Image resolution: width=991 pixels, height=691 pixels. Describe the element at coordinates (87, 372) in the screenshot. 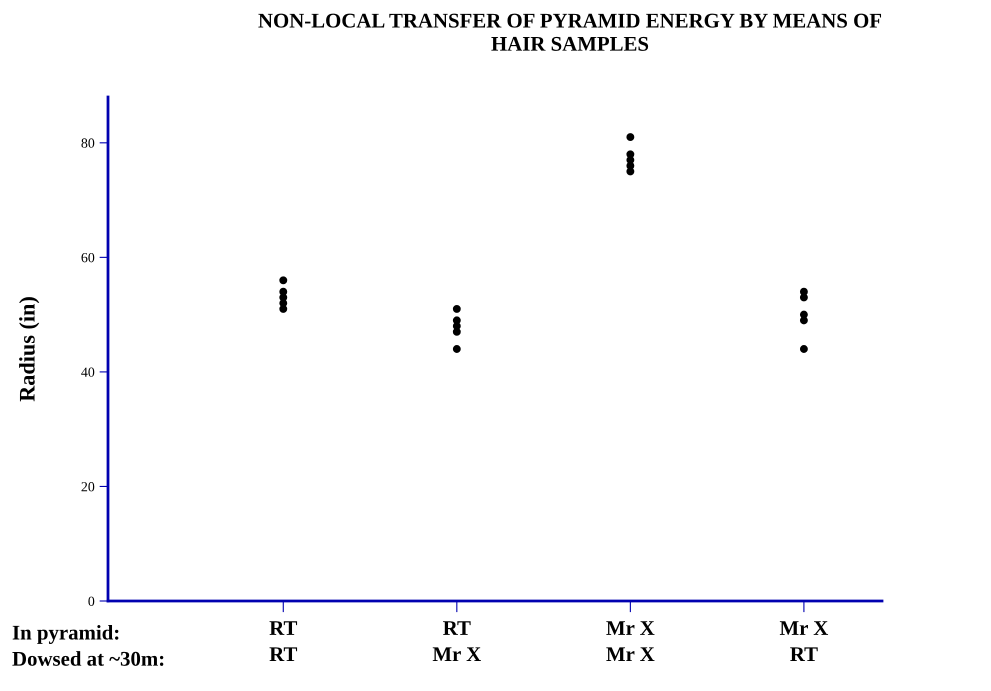

I see `y-tick-label: 40` at that location.